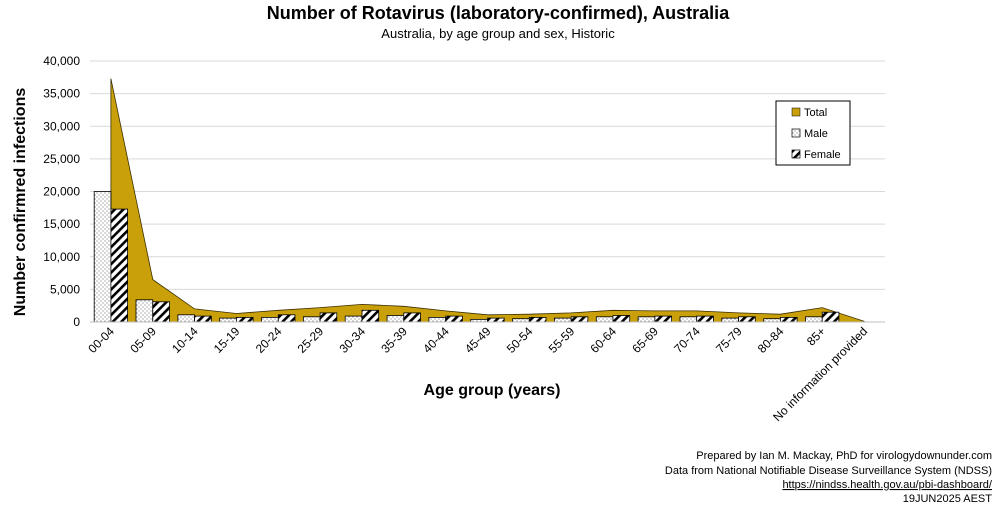 The height and width of the screenshot is (515, 1000). Describe the element at coordinates (645, 340) in the screenshot. I see `x-tick-label: 65-69` at that location.